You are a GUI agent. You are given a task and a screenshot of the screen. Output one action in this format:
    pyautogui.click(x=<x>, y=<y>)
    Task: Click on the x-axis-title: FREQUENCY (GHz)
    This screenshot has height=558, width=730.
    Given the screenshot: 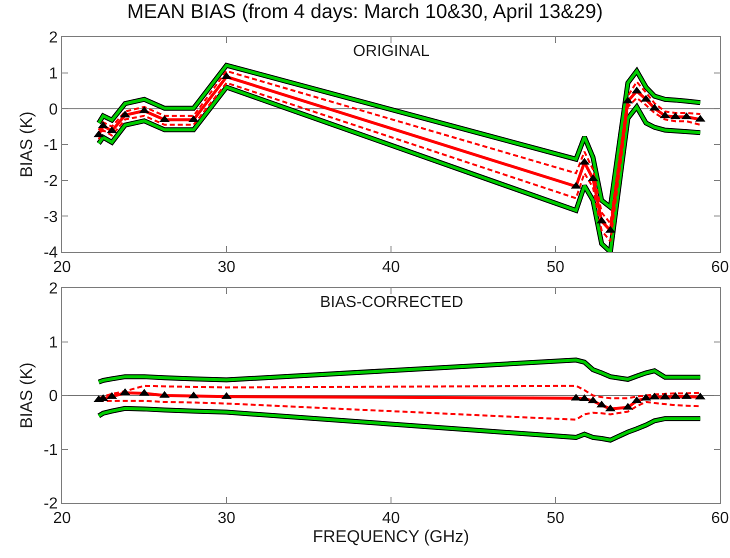 What is the action you would take?
    pyautogui.click(x=391, y=536)
    